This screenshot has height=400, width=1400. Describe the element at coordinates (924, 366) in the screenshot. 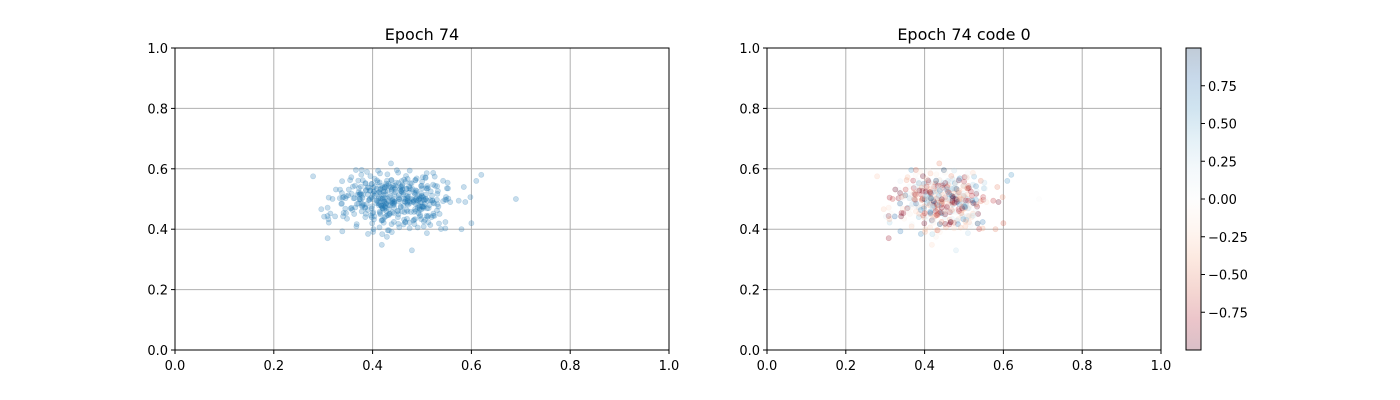

I see `x-tick-label: 0.4` at that location.